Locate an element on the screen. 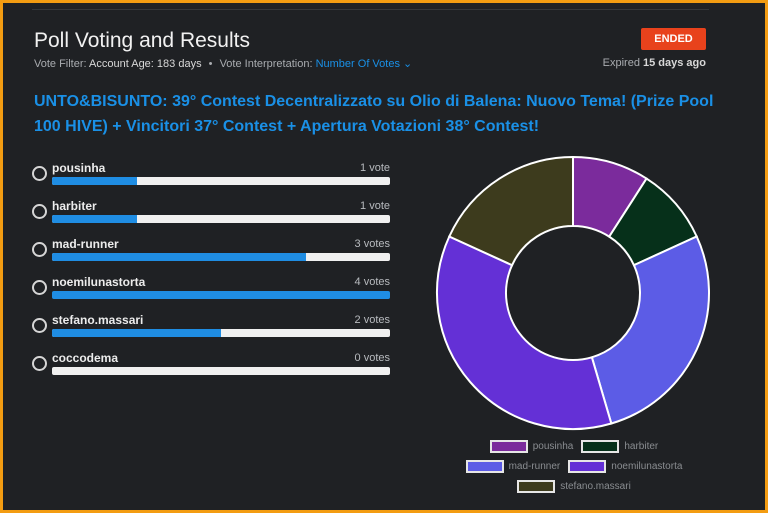 The width and height of the screenshot is (768, 513). expired-info: Expired 15 days ago is located at coordinates (654, 63).